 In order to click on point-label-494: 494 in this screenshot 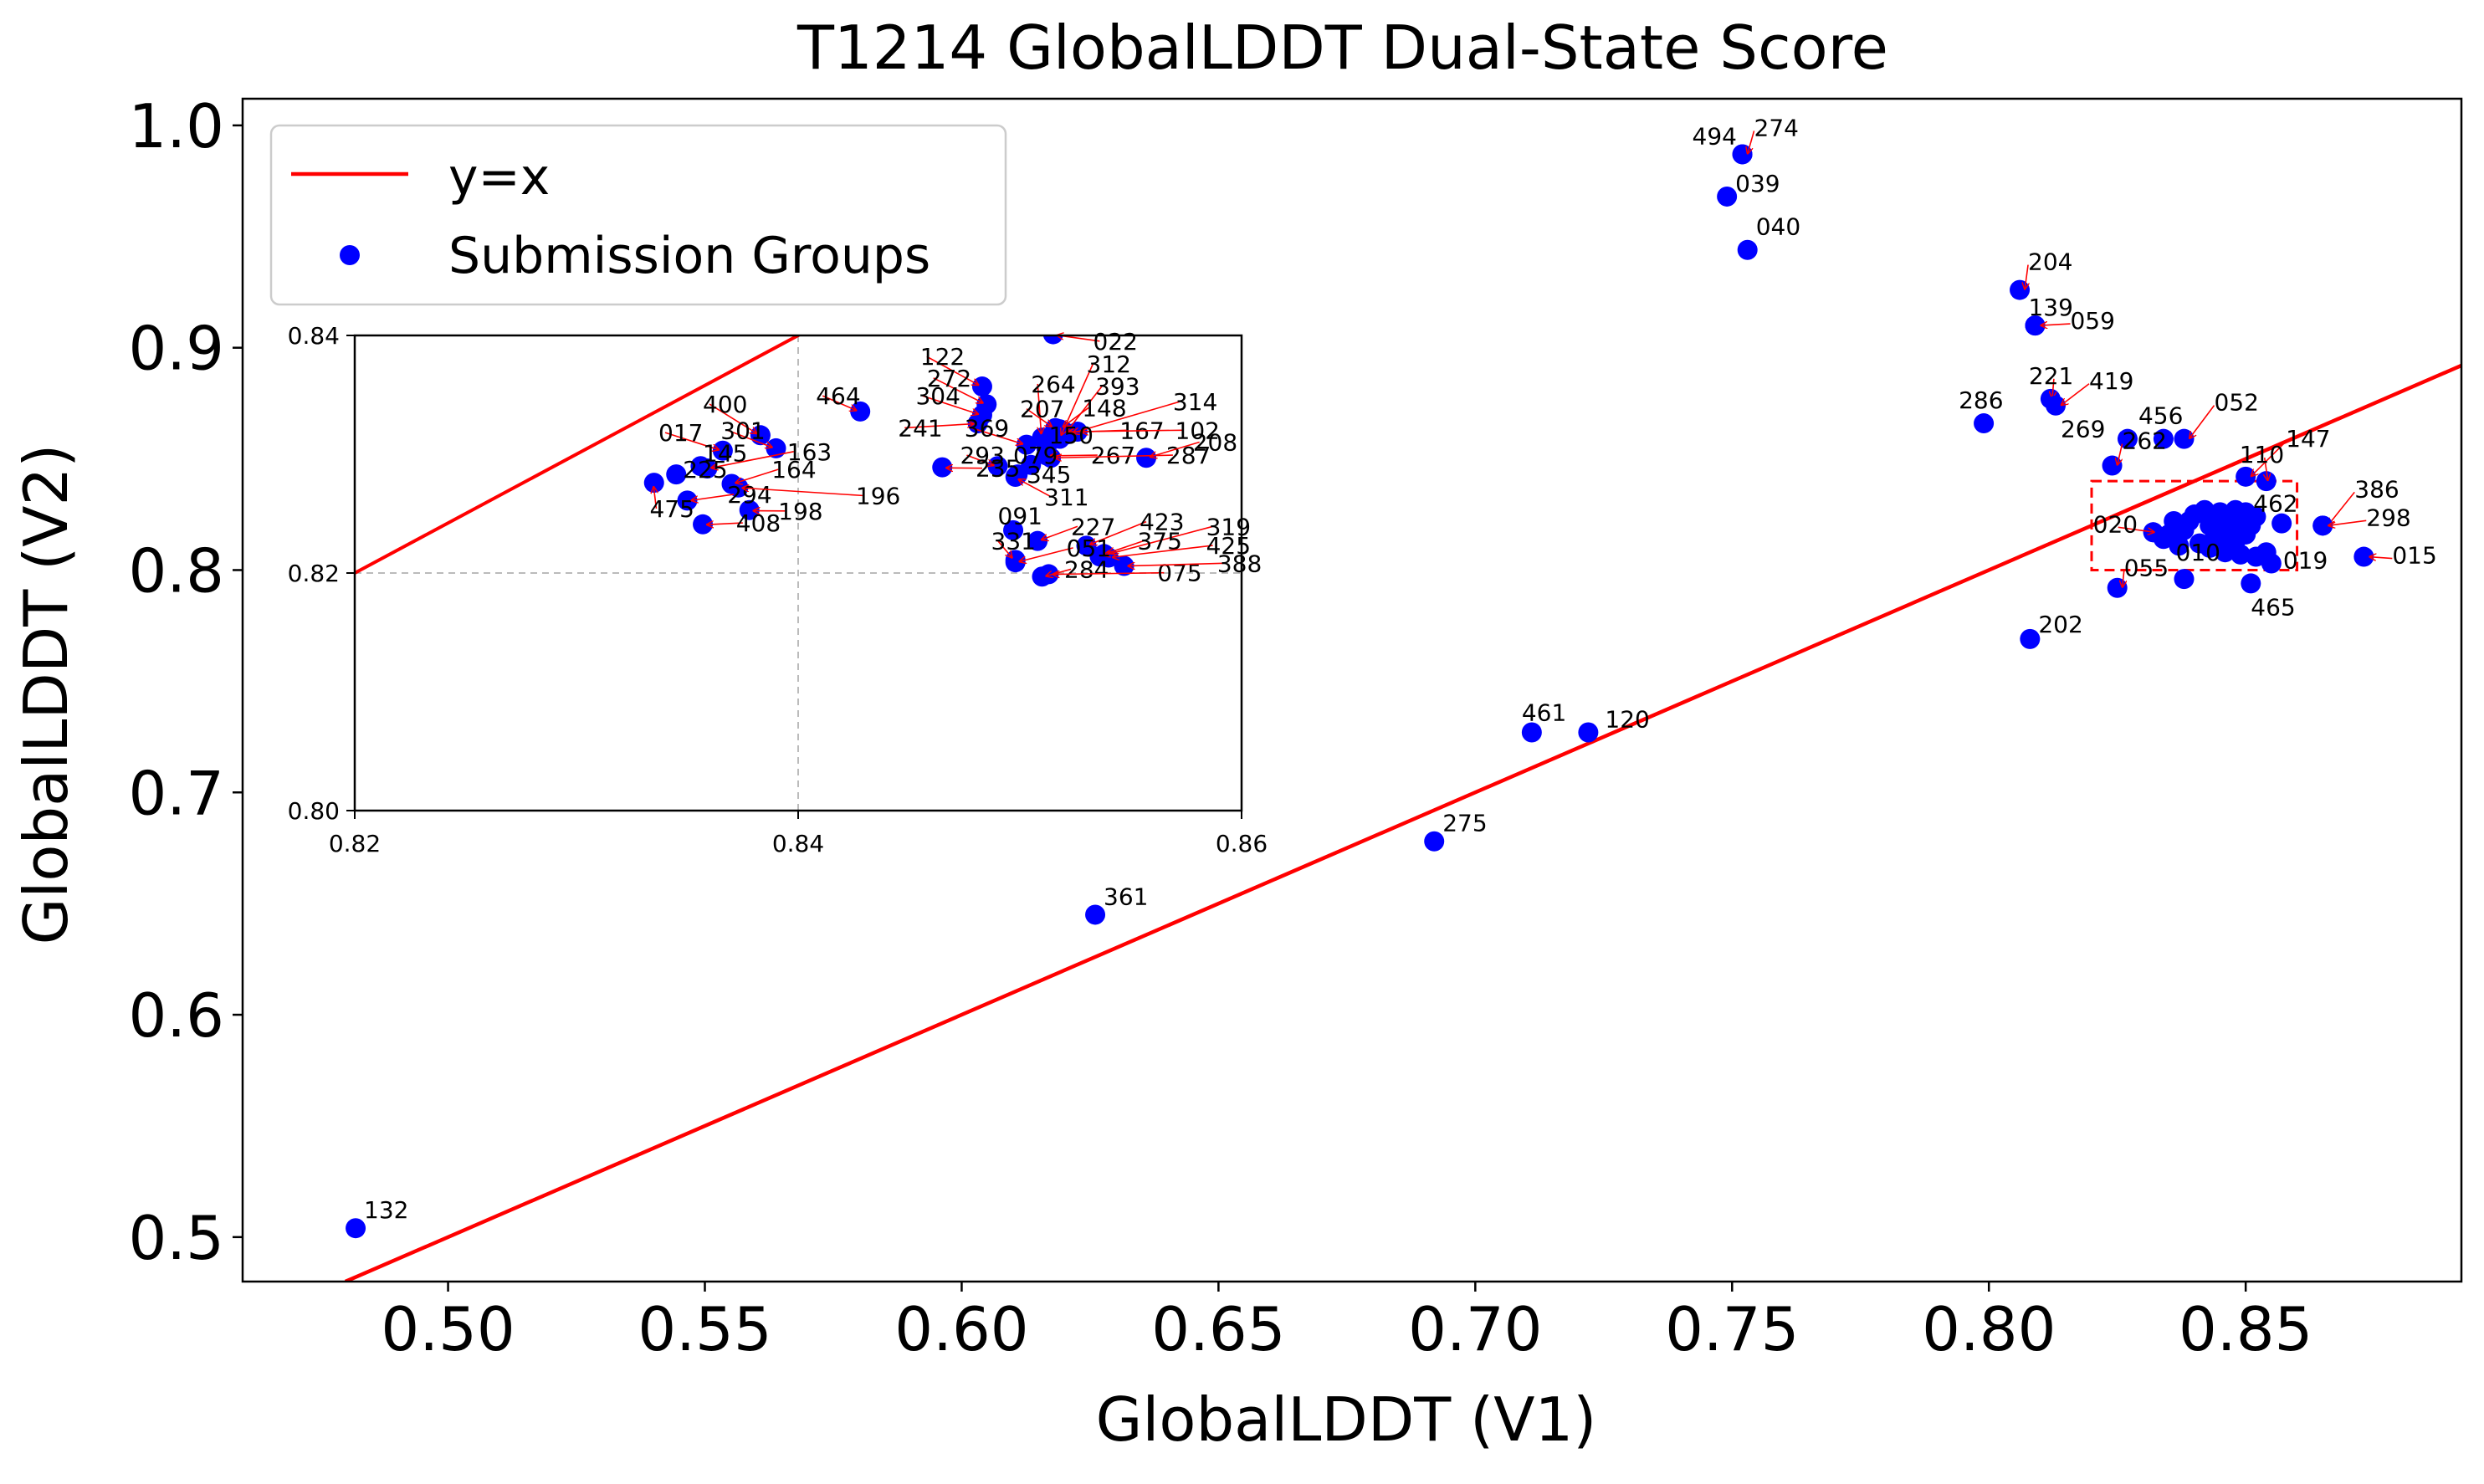, I will do `click(1715, 136)`.